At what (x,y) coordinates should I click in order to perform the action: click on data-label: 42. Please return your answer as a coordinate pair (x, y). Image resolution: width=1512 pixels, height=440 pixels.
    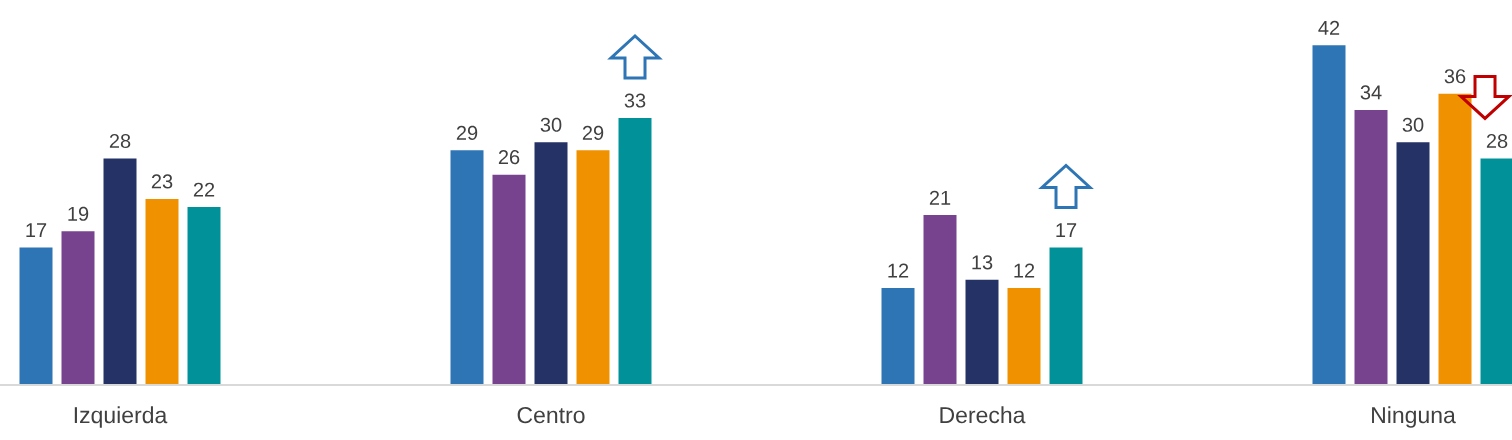
    Looking at the image, I should click on (1329, 27).